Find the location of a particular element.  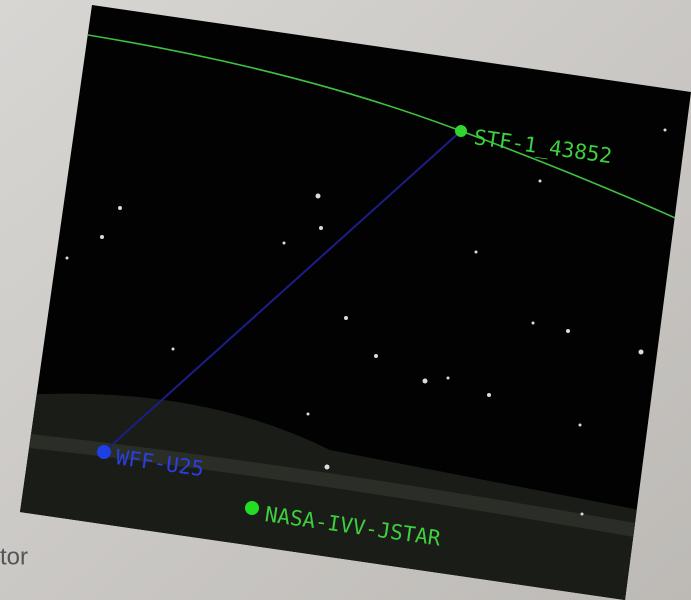

satellite-marker is located at coordinates (461, 131).